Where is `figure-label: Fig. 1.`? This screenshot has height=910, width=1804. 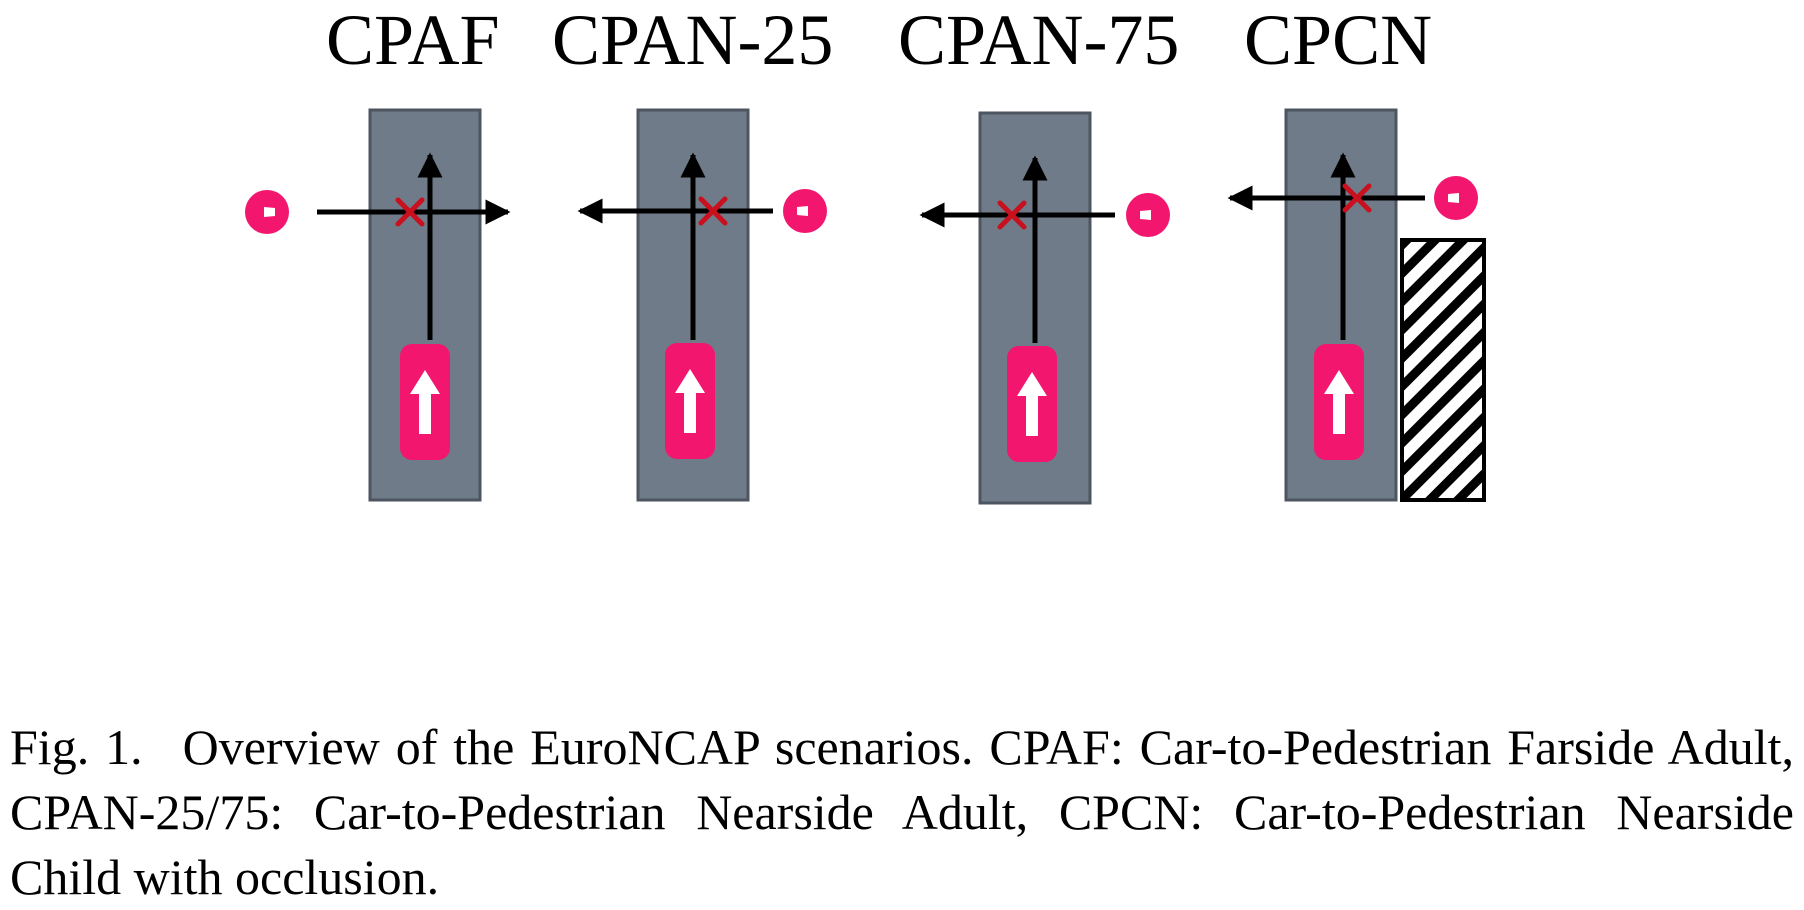
figure-label: Fig. 1. is located at coordinates (76, 747).